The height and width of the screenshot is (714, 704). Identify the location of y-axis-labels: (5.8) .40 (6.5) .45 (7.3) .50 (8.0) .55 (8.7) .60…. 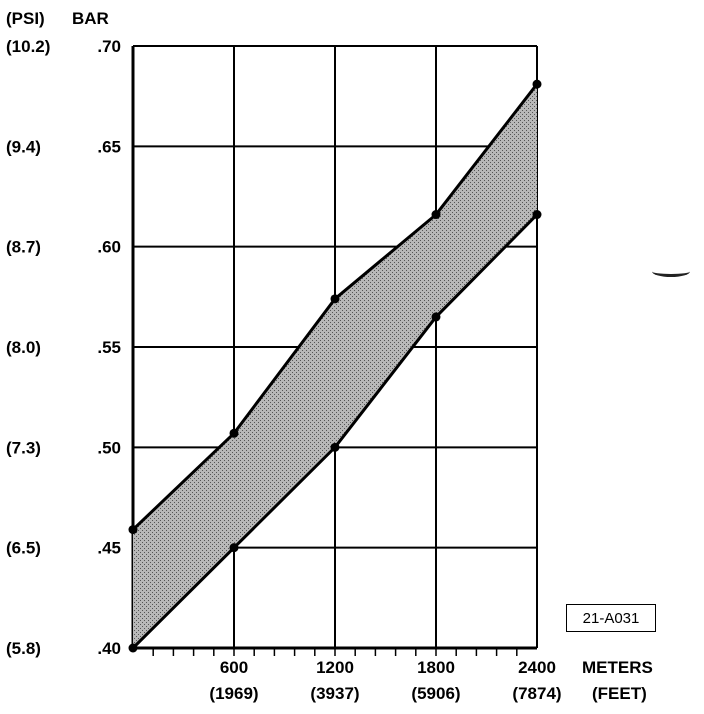
(63, 347).